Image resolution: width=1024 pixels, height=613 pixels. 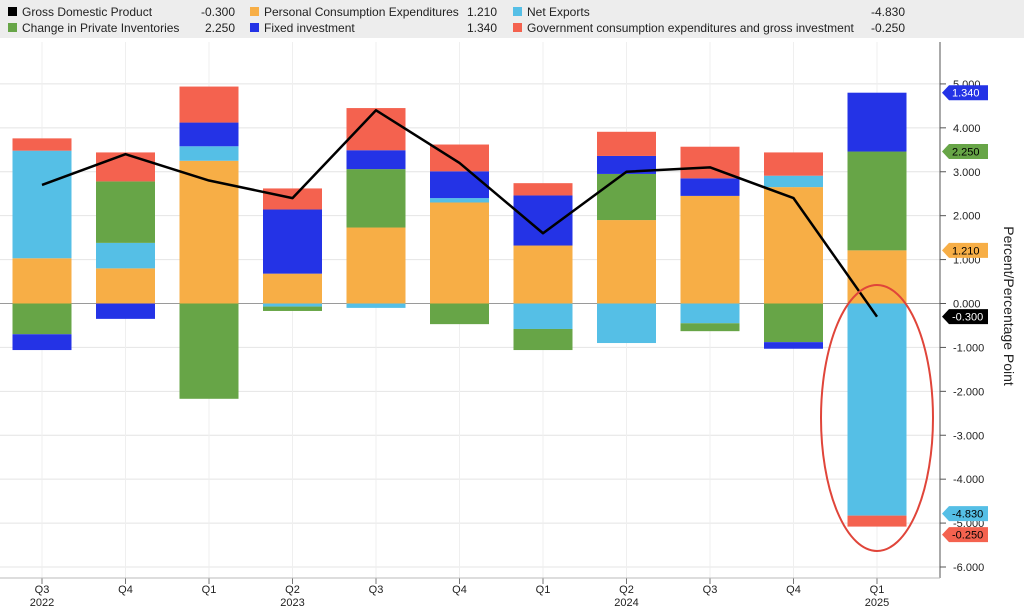 I want to click on axis-tag-label: -0.300, so click(x=967, y=318).